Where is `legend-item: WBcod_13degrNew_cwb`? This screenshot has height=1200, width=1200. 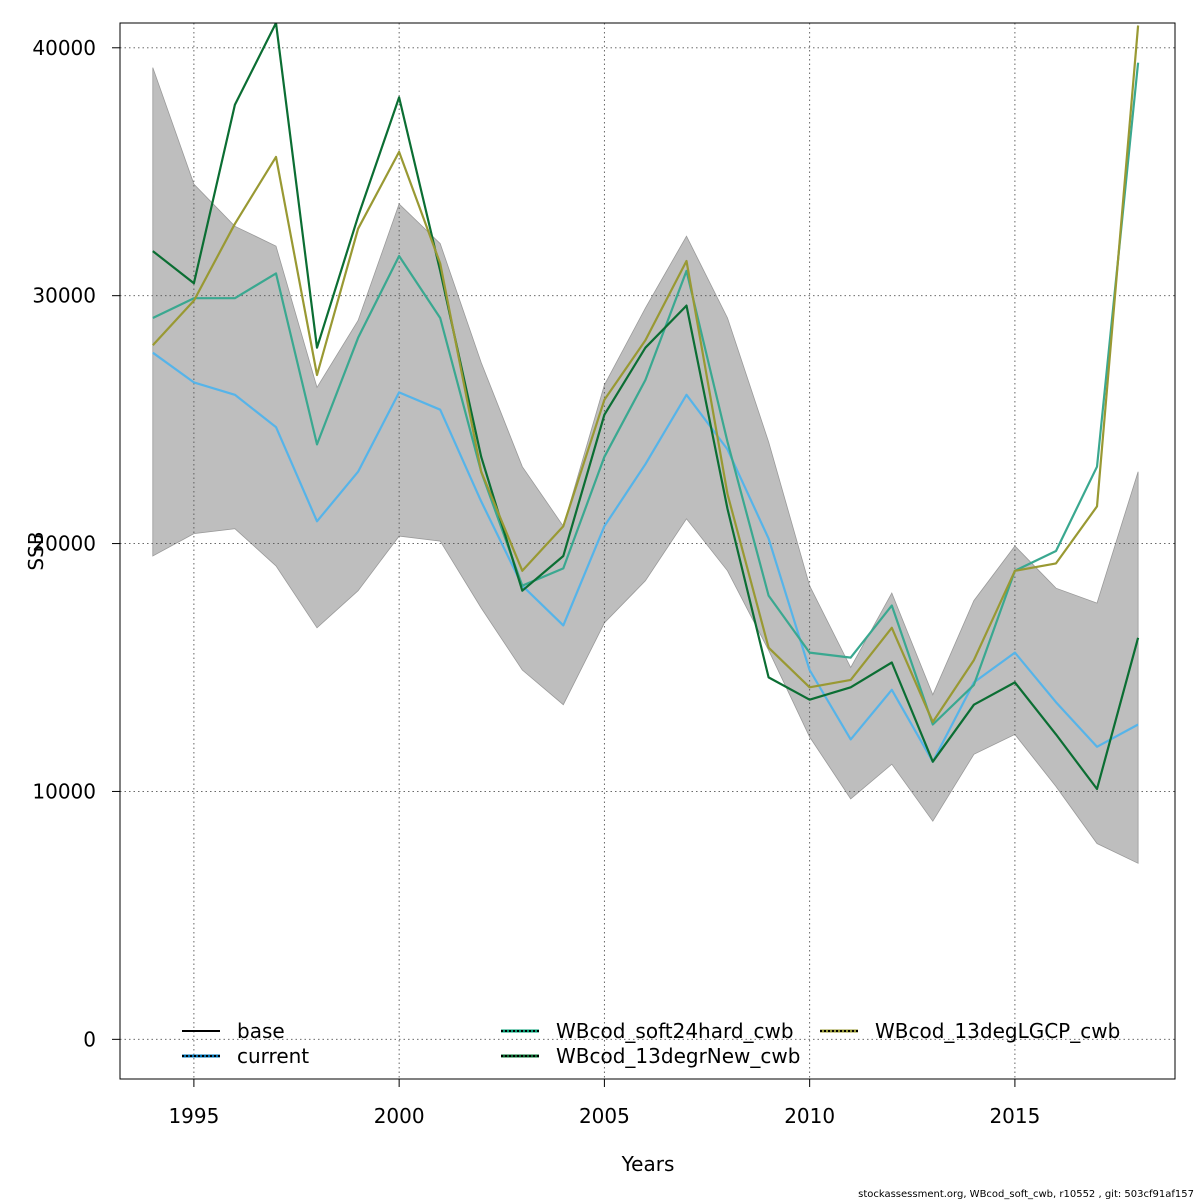 legend-item: WBcod_13degrNew_cwb is located at coordinates (650, 1056).